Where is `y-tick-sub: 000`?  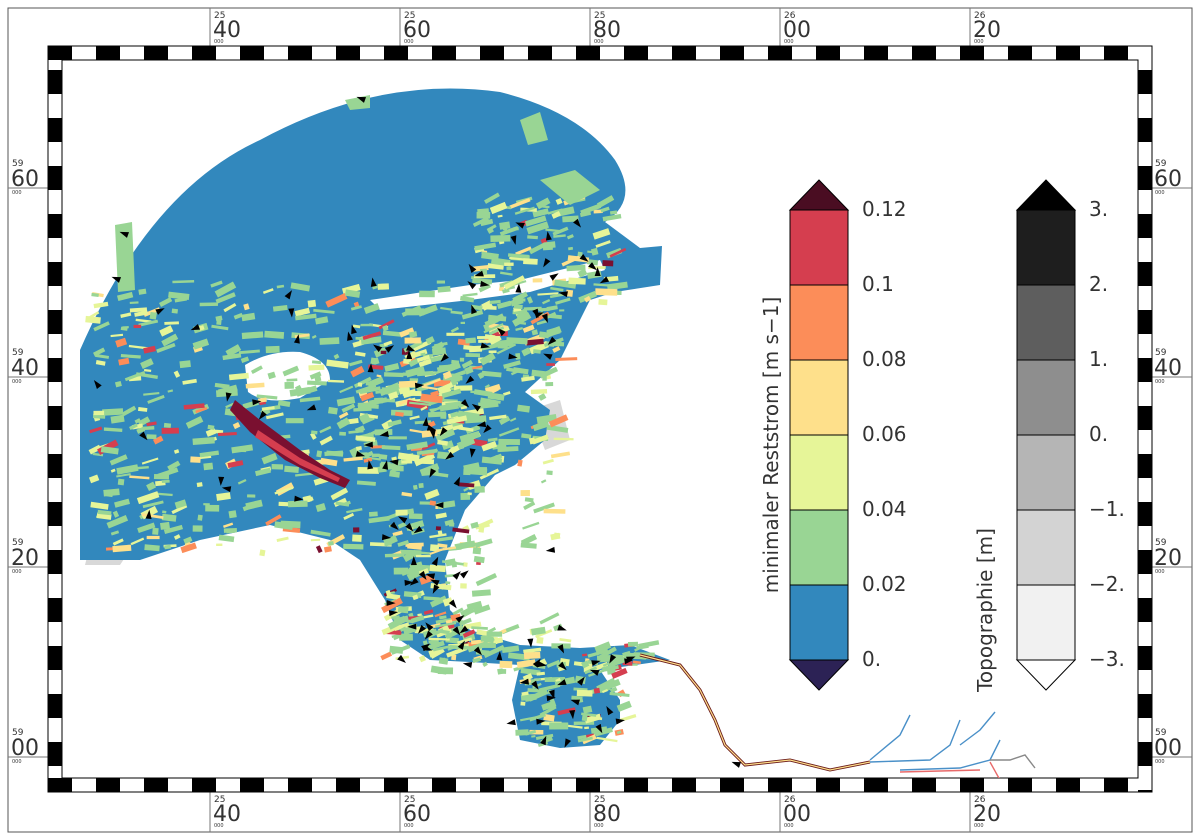 y-tick-sub: 000 is located at coordinates (1160, 193).